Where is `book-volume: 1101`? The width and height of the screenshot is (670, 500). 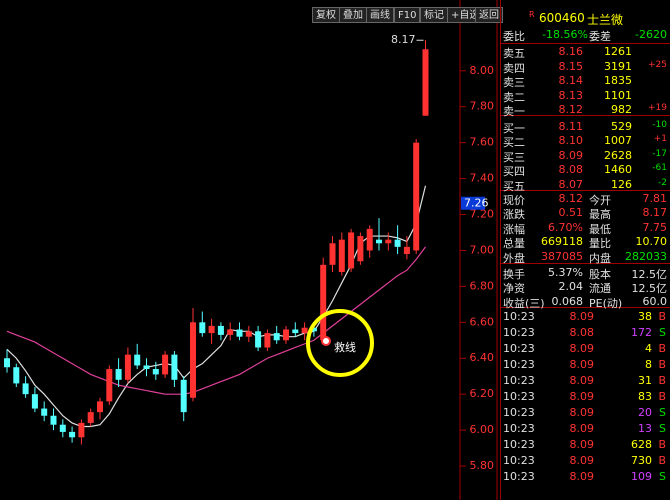
book-volume: 1101 is located at coordinates (618, 95).